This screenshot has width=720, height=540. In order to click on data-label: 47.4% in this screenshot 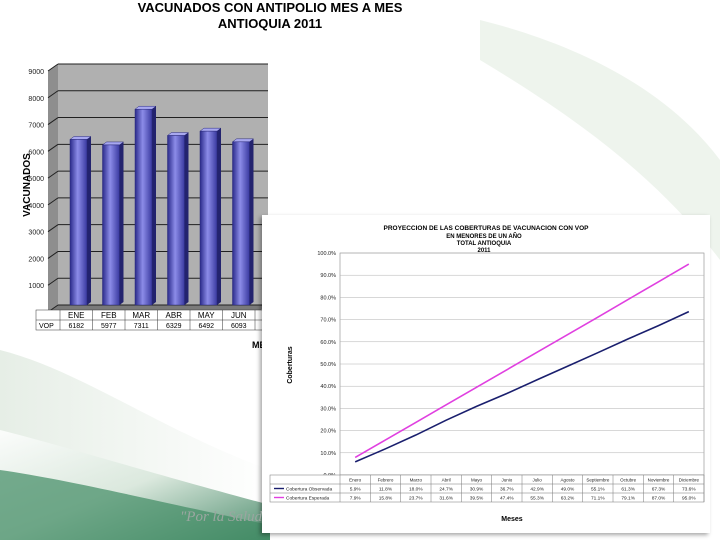, I will do `click(507, 499)`.